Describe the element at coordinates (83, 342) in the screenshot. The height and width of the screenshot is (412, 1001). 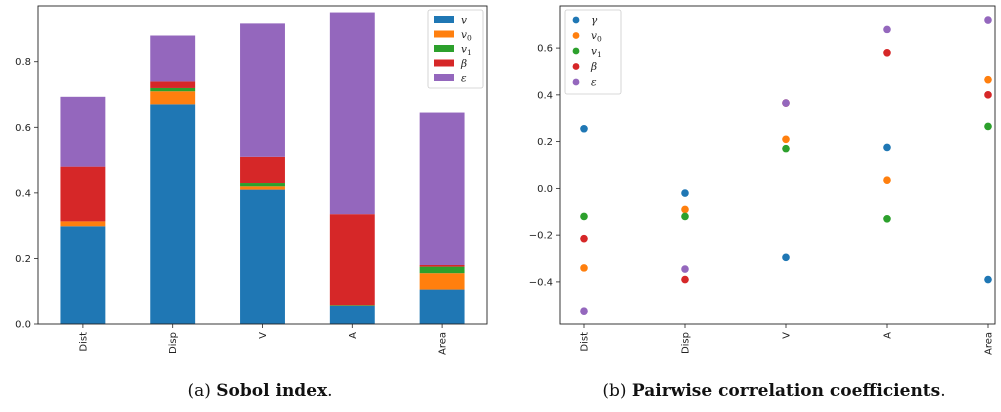
I see `x-tick-label: Dist` at that location.